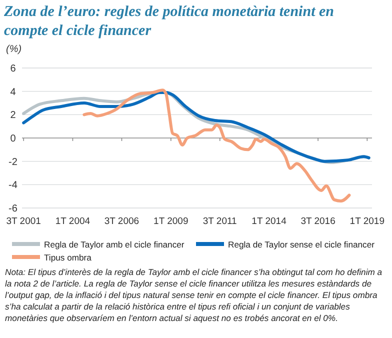 Image resolution: width=392 pixels, height=338 pixels. I want to click on x-tick-label: 3T 2011, so click(219, 221).